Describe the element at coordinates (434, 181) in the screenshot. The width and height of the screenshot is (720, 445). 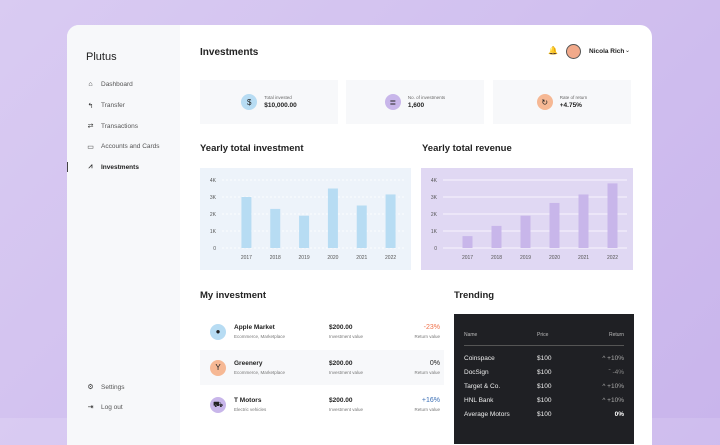
I see `y-tick-label: 4K` at that location.